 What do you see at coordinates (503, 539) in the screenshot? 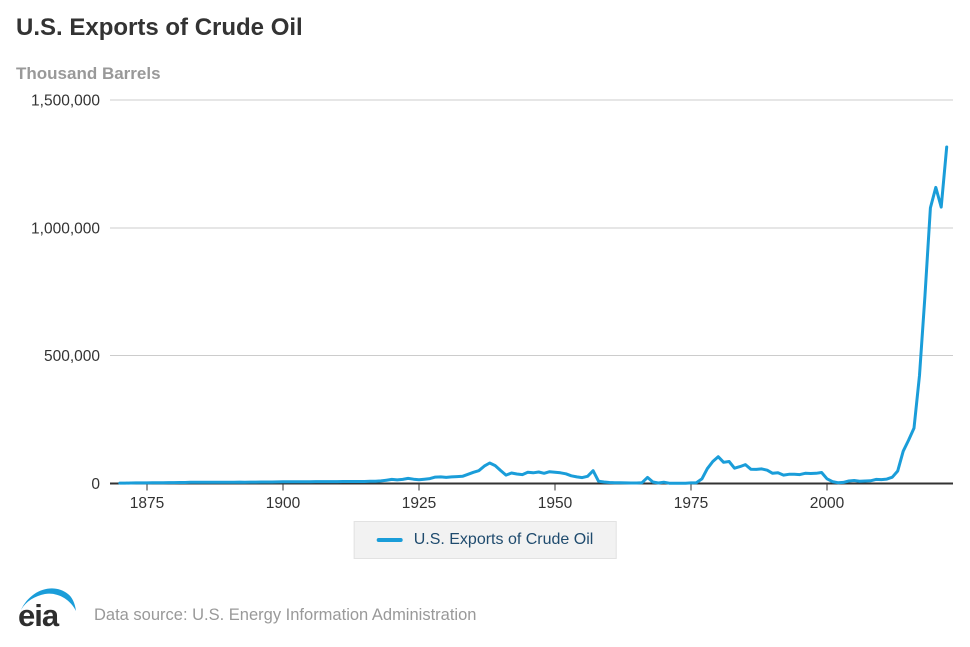
I see `legend-label: U.S. Exports of Crude Oil` at bounding box center [503, 539].